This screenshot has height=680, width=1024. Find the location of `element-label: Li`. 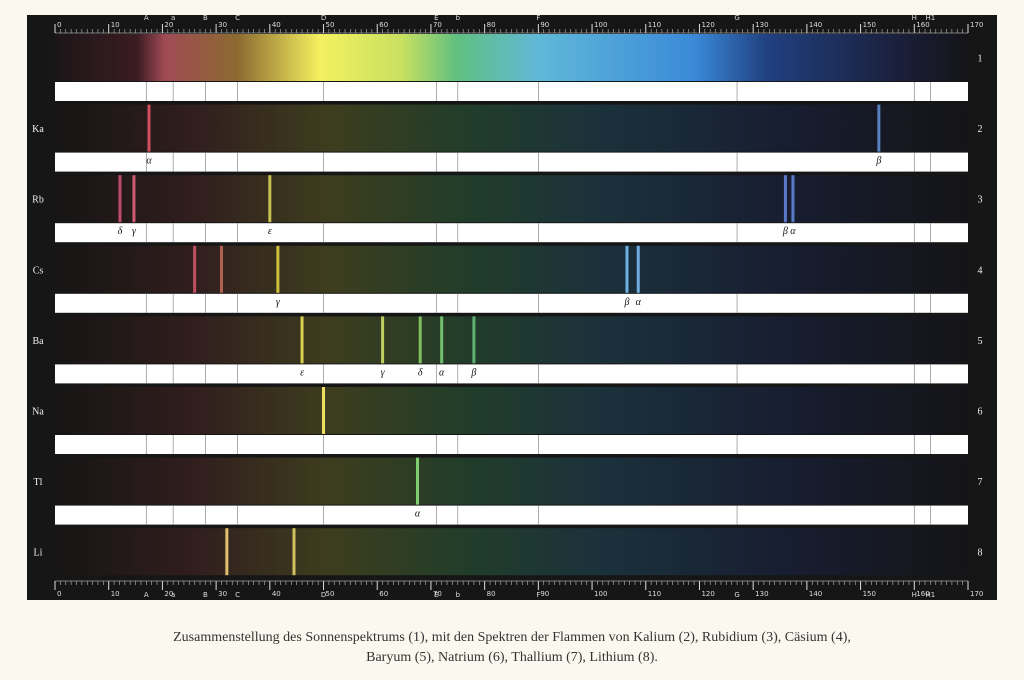

element-label: Li is located at coordinates (38, 553).